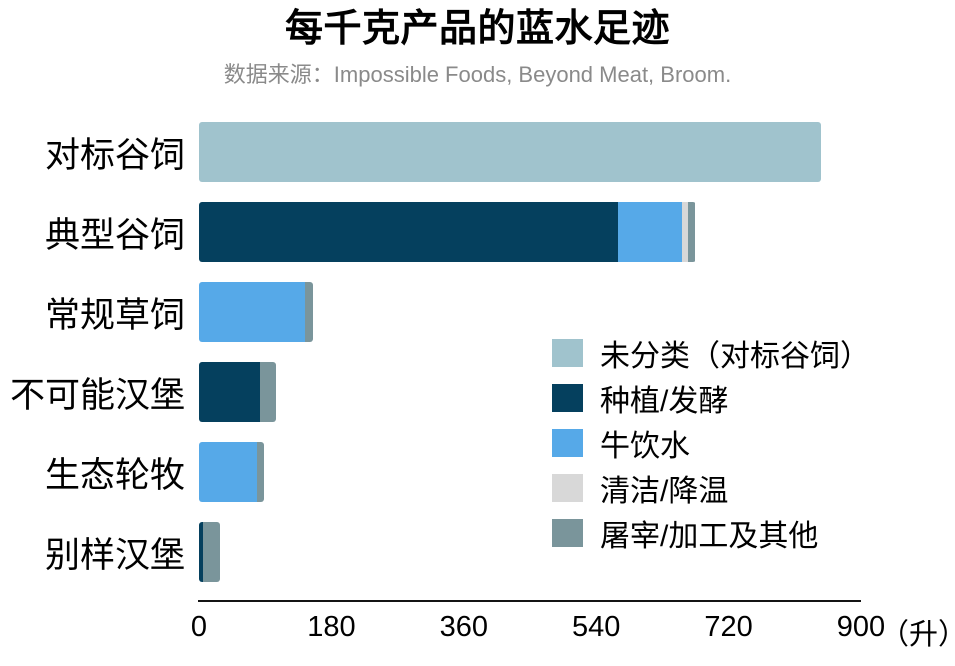 The width and height of the screenshot is (955, 666). Describe the element at coordinates (477, 29) in the screenshot. I see `chart-title: 每千克产品的蓝水足迹` at that location.